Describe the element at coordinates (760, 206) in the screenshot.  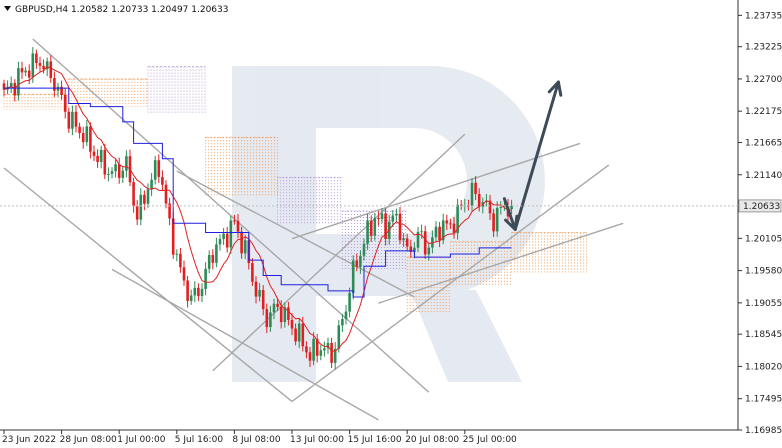
I see `price-tag-box` at that location.